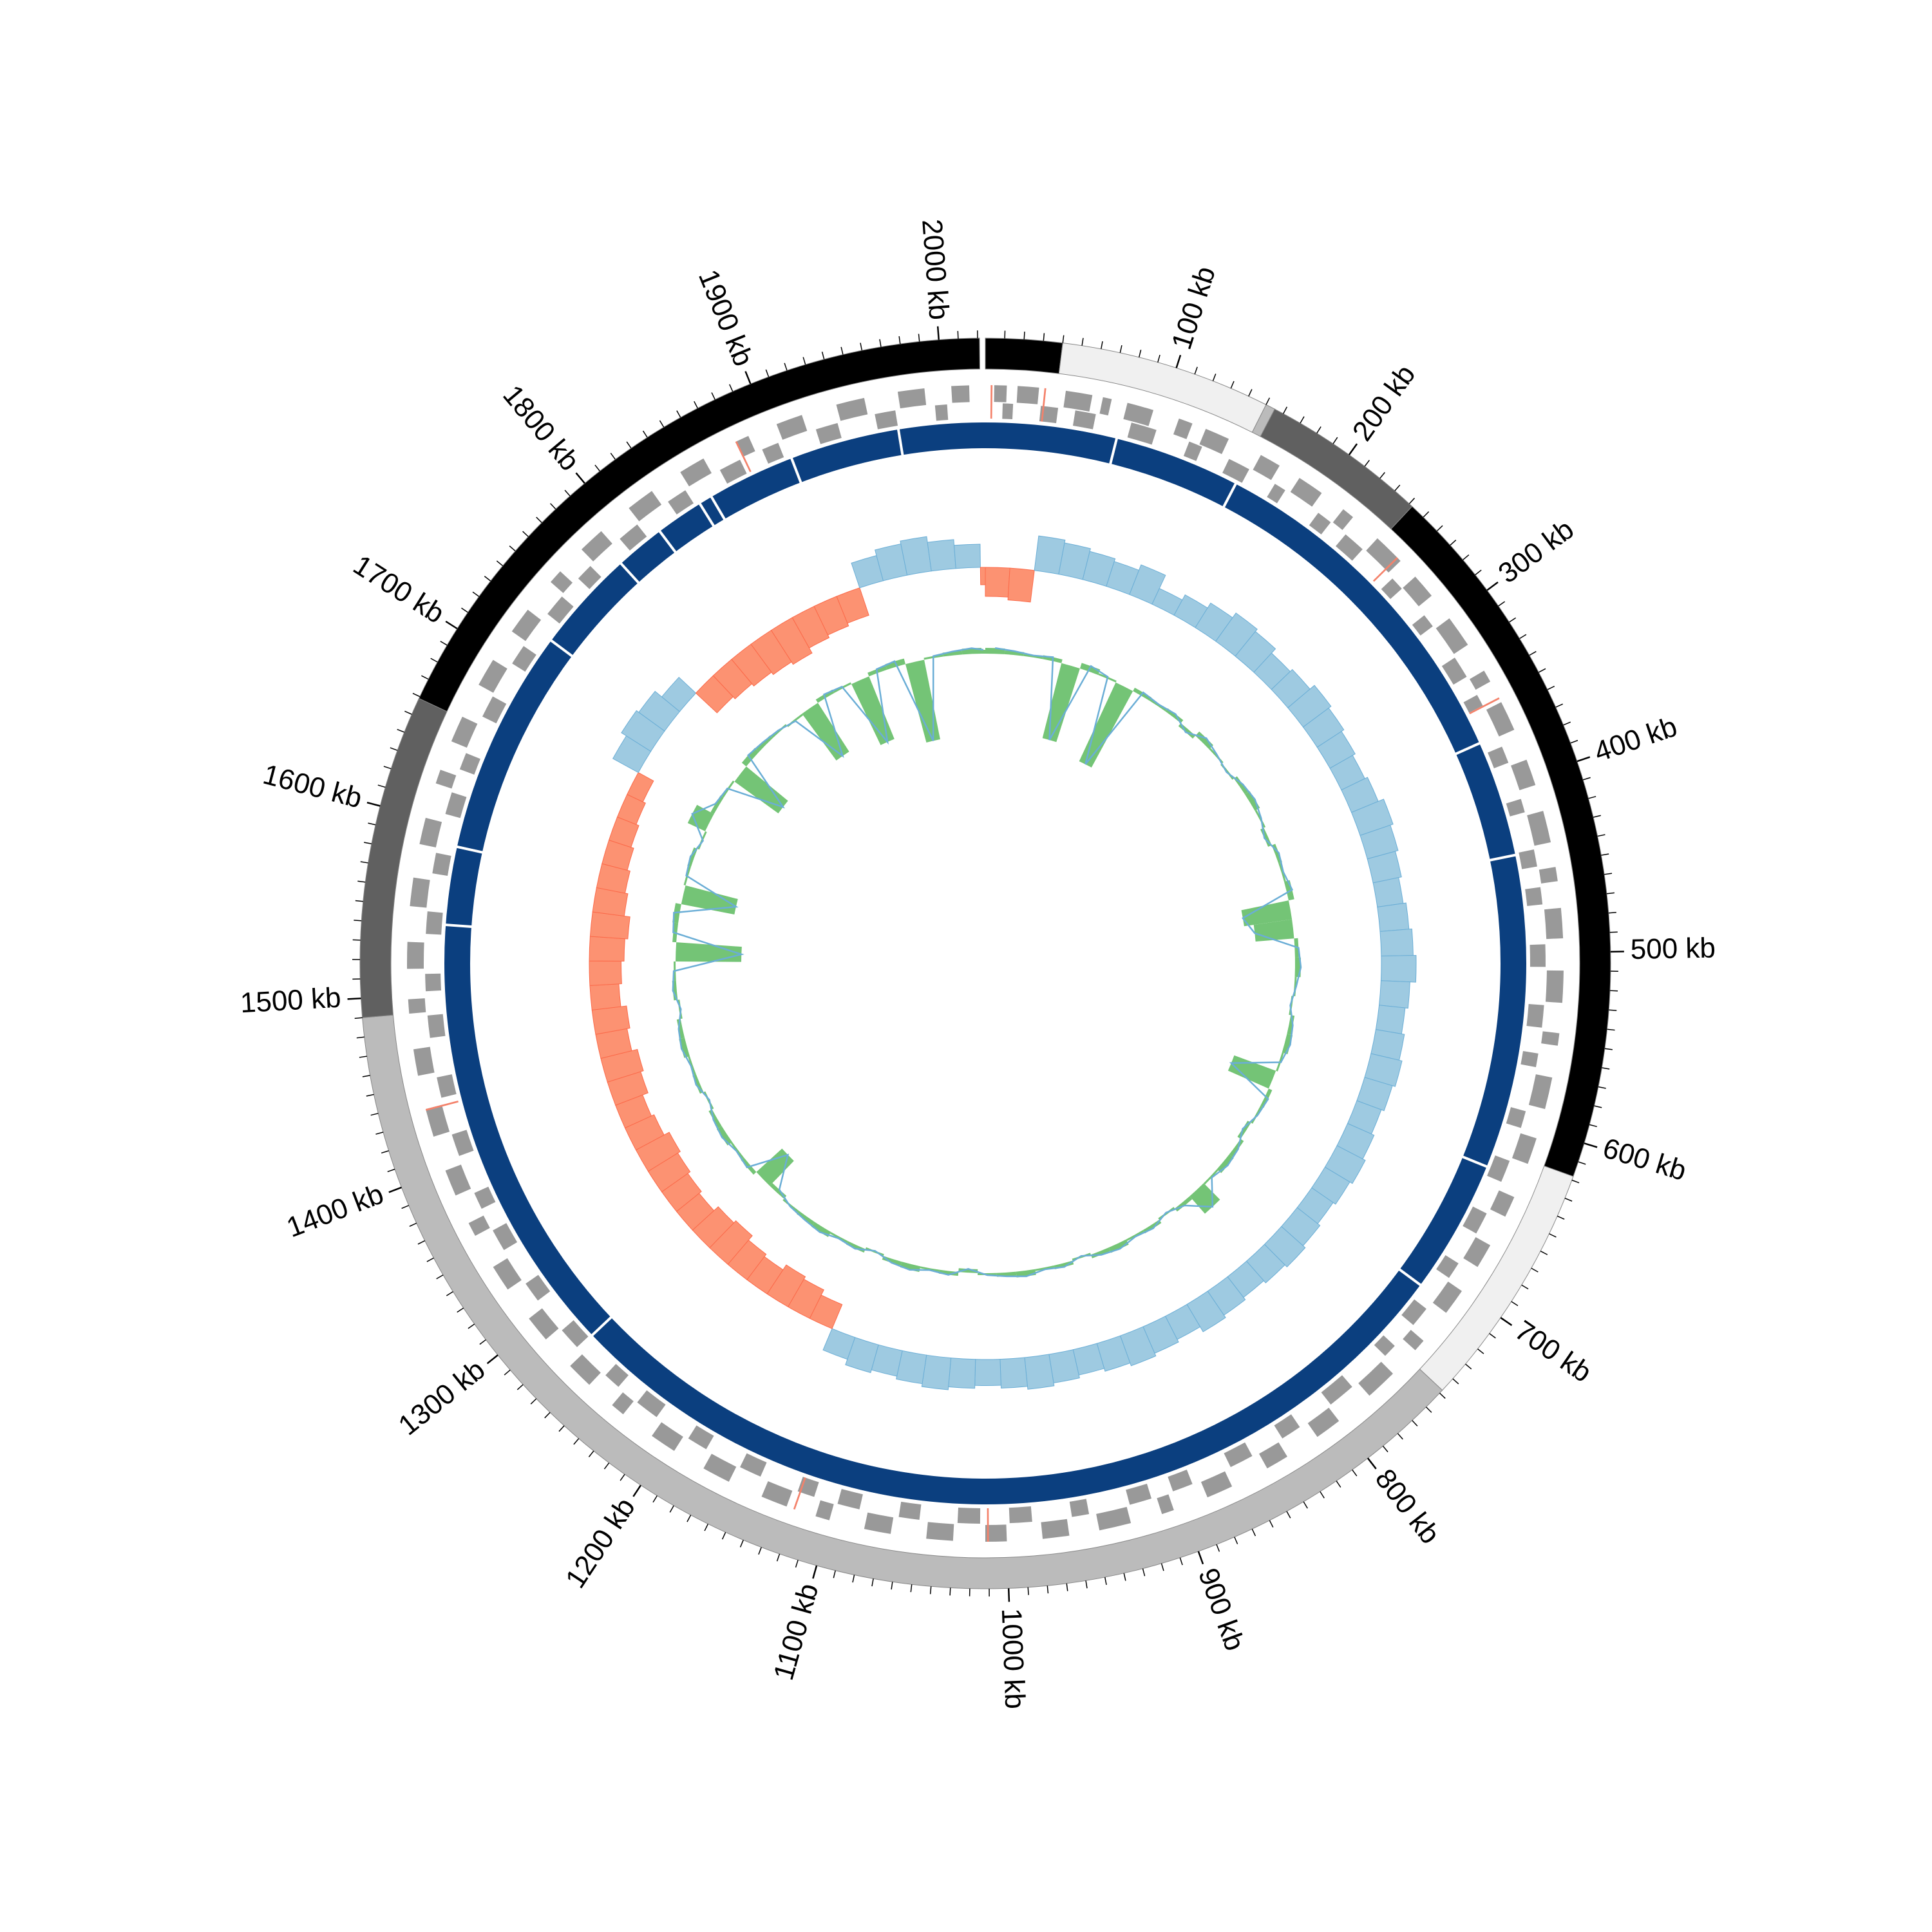  What do you see at coordinates (1636, 740) in the screenshot?
I see `tick-label: 400 kb` at bounding box center [1636, 740].